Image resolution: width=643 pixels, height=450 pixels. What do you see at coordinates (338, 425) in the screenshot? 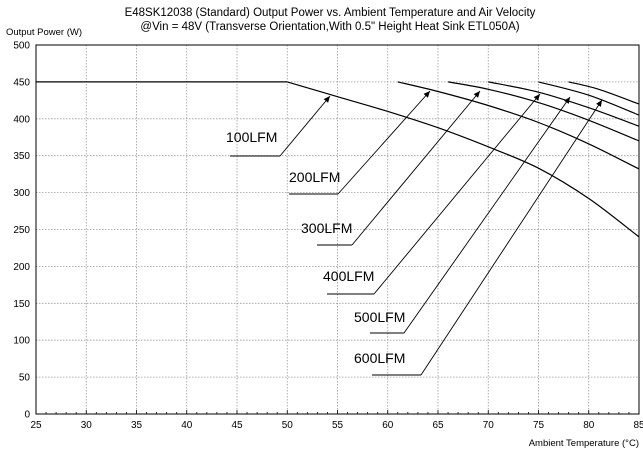
I see `x-tick-label: 55` at bounding box center [338, 425].